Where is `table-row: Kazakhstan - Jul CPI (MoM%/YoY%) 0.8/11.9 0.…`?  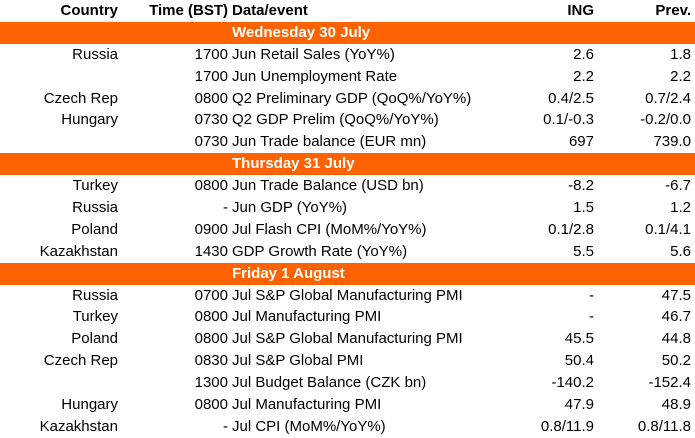 table-row: Kazakhstan - Jul CPI (MoM%/YoY%) 0.8/11.9 0.… is located at coordinates (347, 427).